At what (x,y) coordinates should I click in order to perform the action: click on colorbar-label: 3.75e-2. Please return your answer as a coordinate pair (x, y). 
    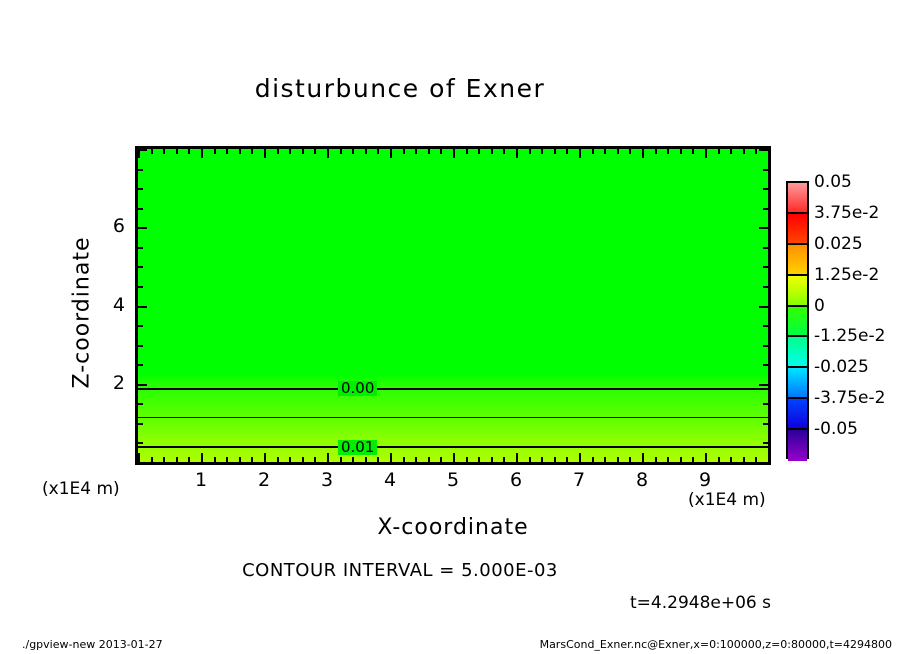
    Looking at the image, I should click on (847, 212).